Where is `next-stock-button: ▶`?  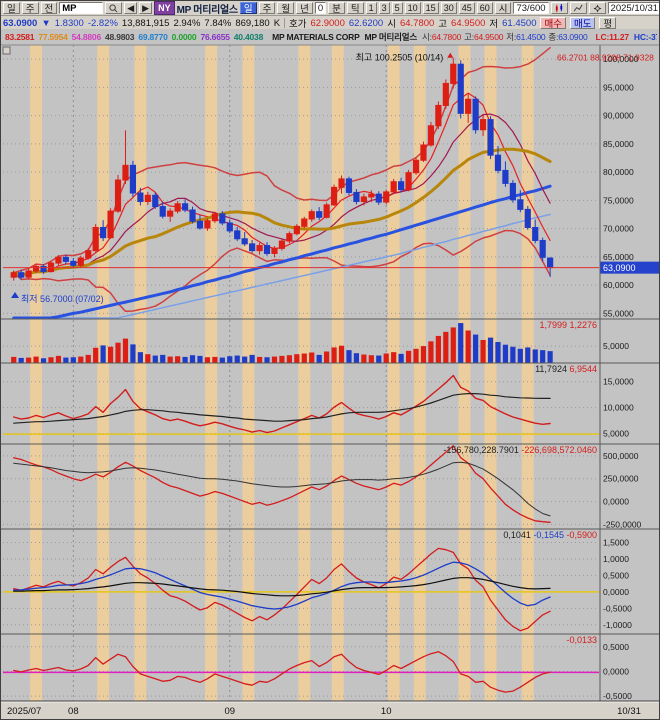
next-stock-button: ▶ is located at coordinates (146, 8).